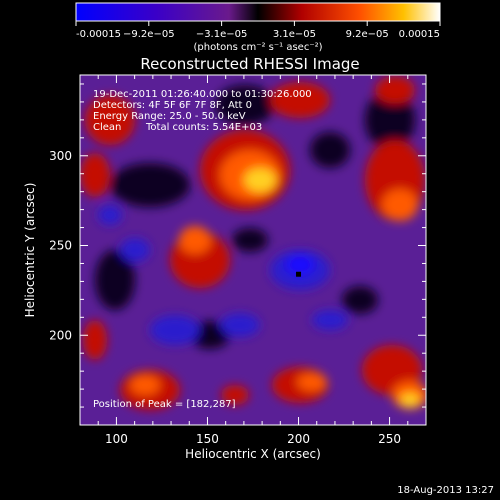 The width and height of the screenshot is (500, 500). Describe the element at coordinates (107, 127) in the screenshot. I see `annotation-clean: Clean` at that location.